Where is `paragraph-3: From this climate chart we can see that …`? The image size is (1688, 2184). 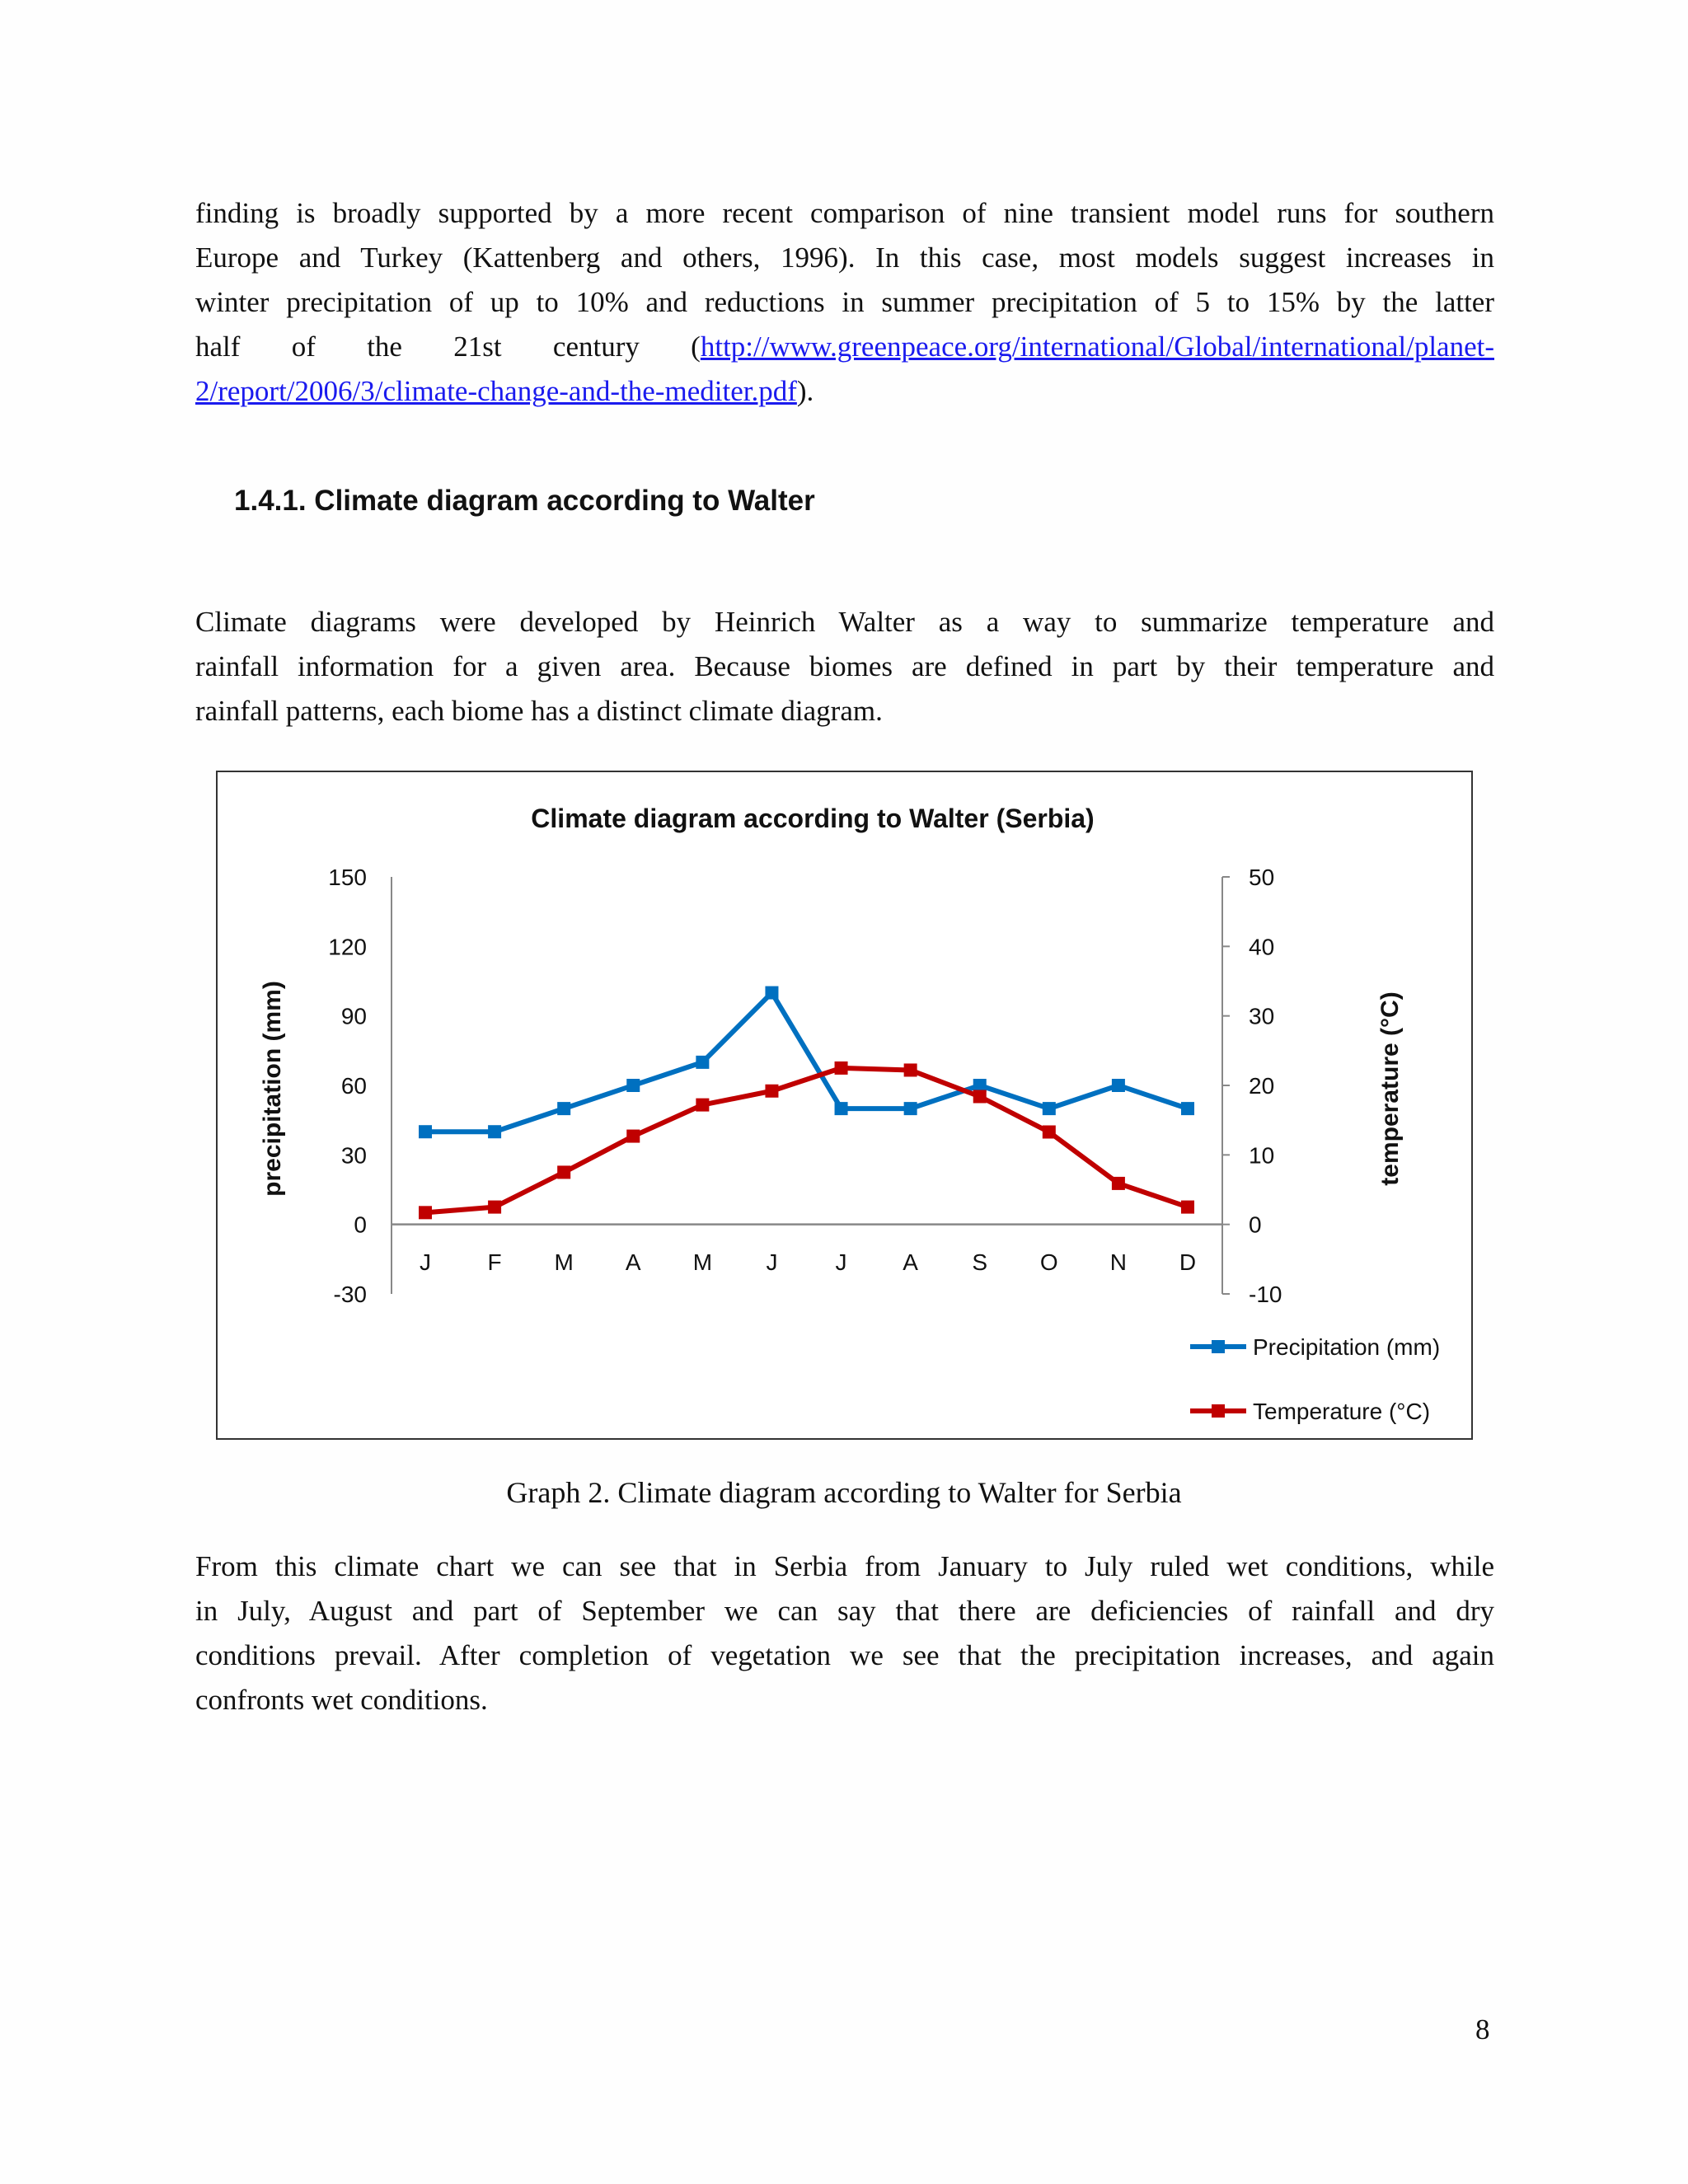 paragraph-3: From this climate chart we can see that … is located at coordinates (844, 1633).